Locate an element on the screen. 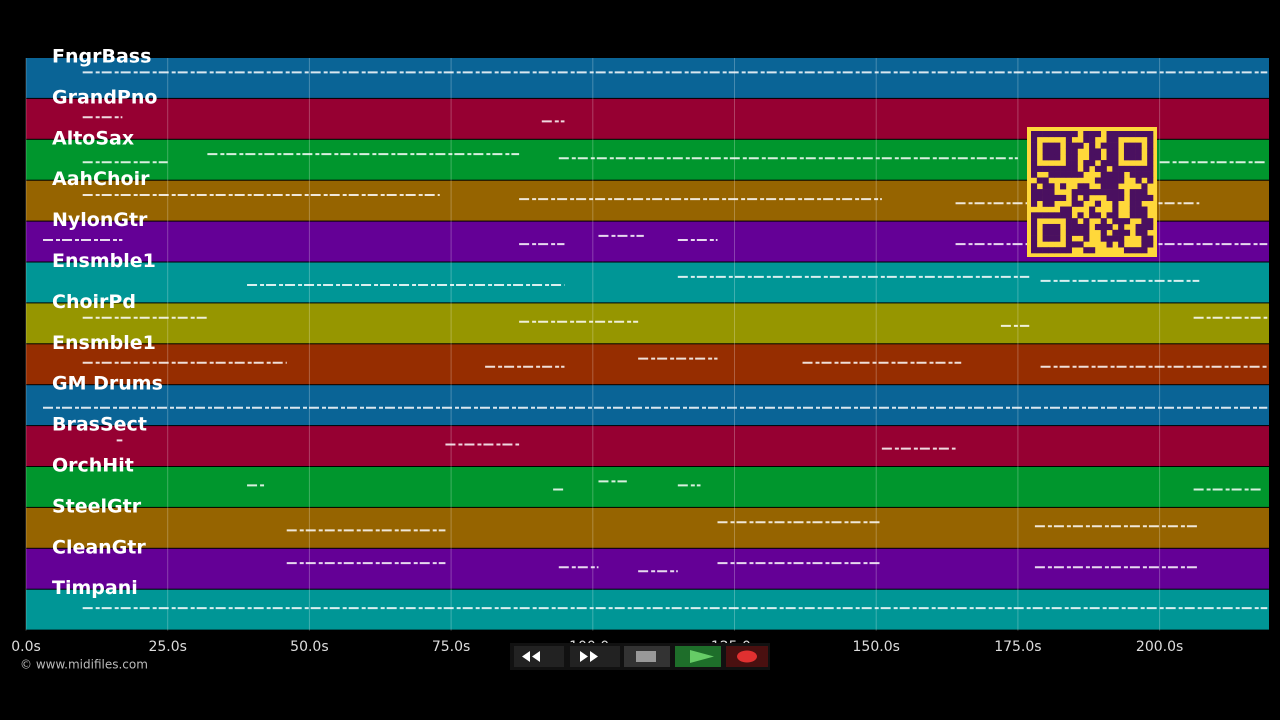  stop-button is located at coordinates (647, 656).